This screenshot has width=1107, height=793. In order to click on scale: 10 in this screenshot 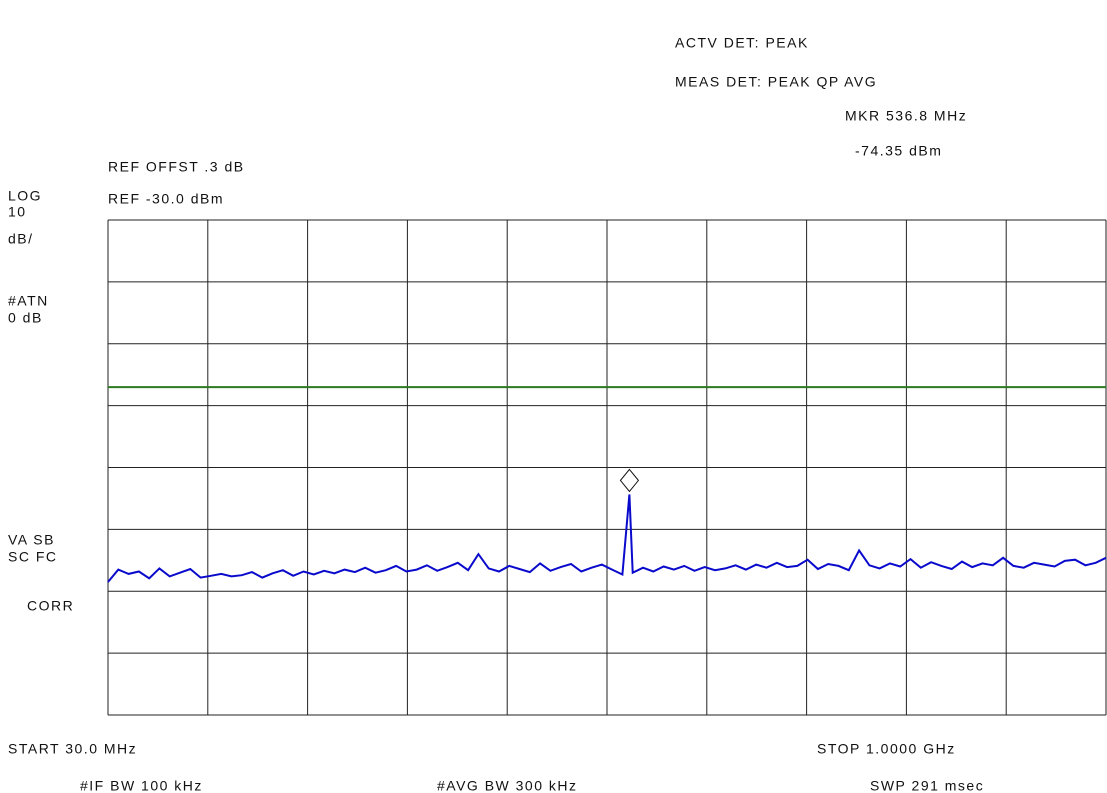, I will do `click(17, 212)`.